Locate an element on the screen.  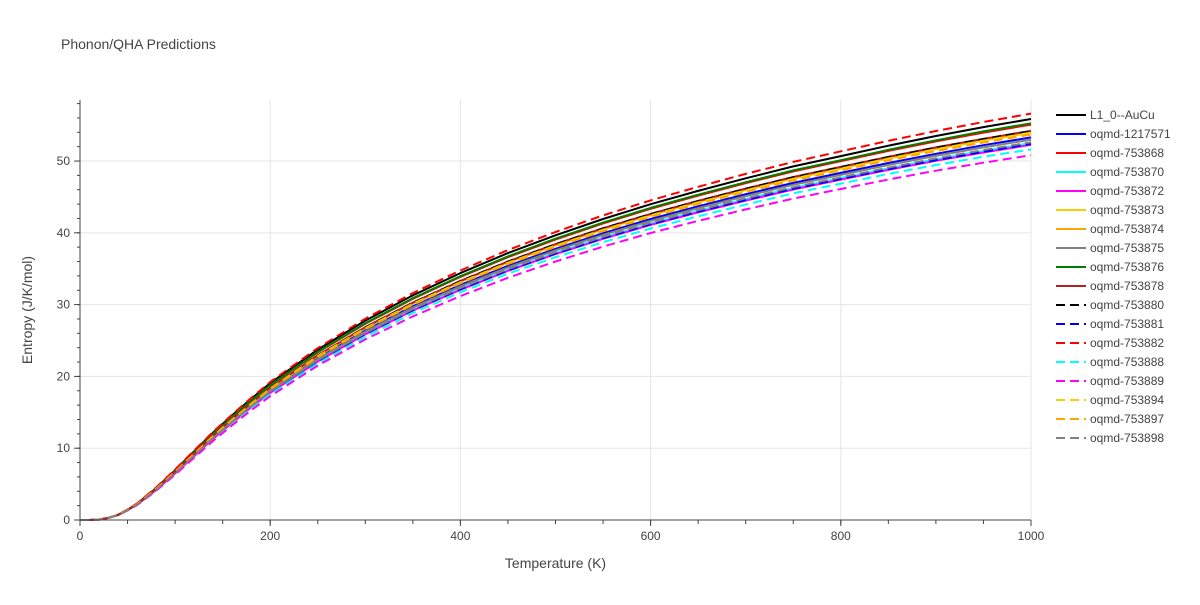
legend-item: oqmd-753876 is located at coordinates (1110, 267).